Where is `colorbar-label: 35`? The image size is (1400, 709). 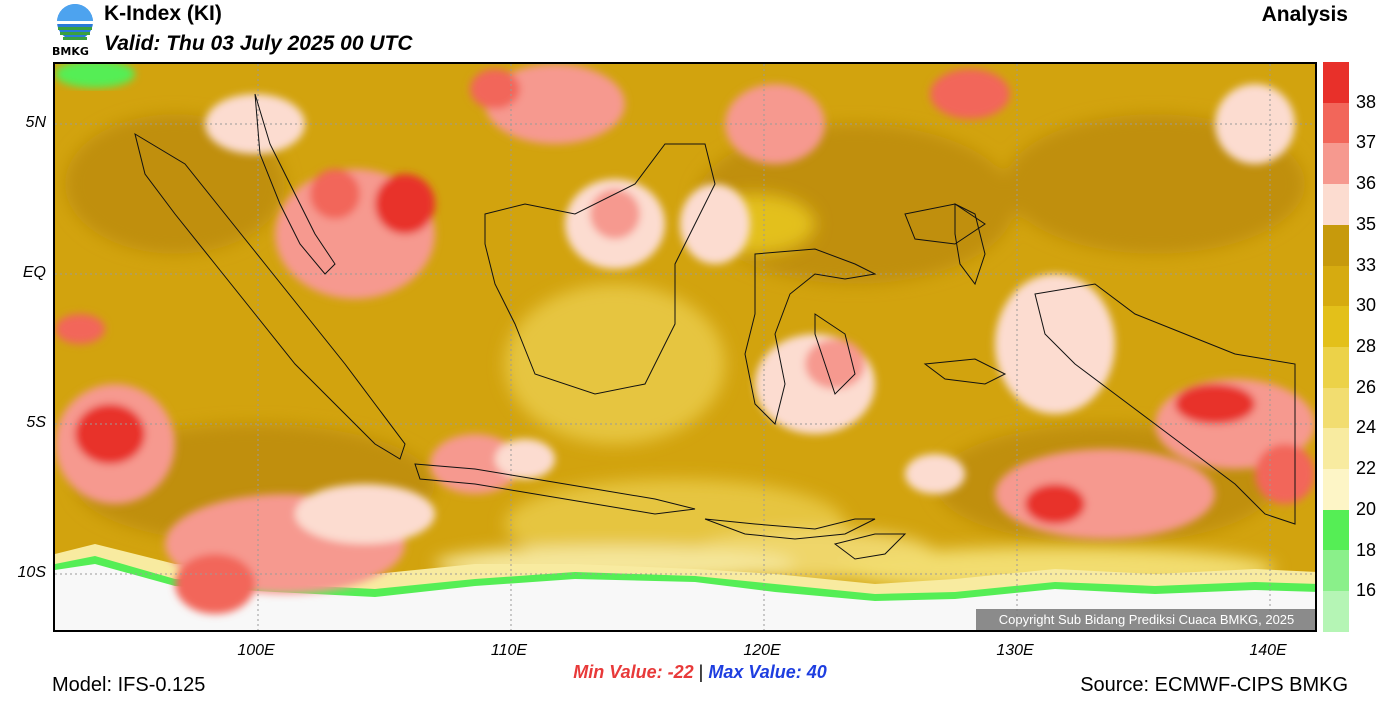 colorbar-label: 35 is located at coordinates (1366, 223).